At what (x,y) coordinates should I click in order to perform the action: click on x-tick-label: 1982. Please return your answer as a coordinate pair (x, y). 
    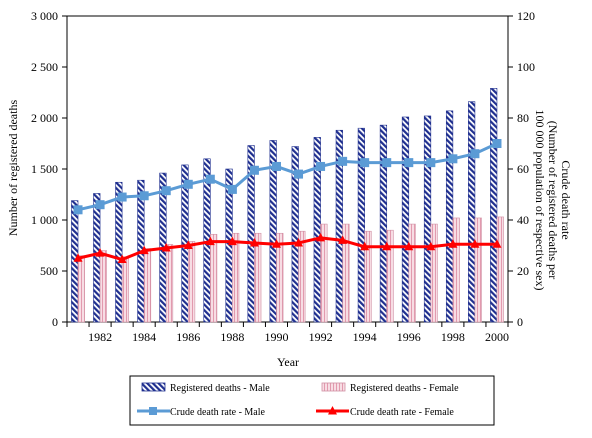
    Looking at the image, I should click on (100, 337).